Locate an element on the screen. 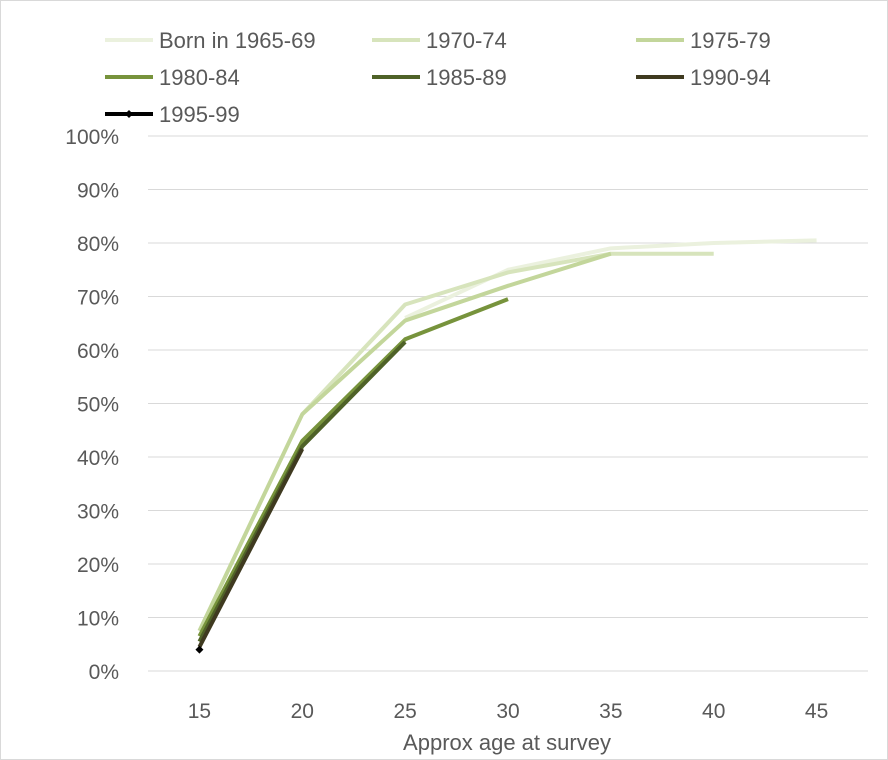 Image resolution: width=888 pixels, height=760 pixels. legend-item: 1995-99 is located at coordinates (172, 114).